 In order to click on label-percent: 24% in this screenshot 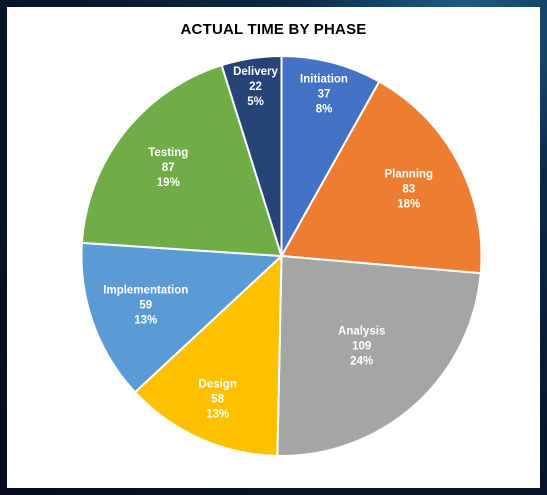, I will do `click(361, 361)`.